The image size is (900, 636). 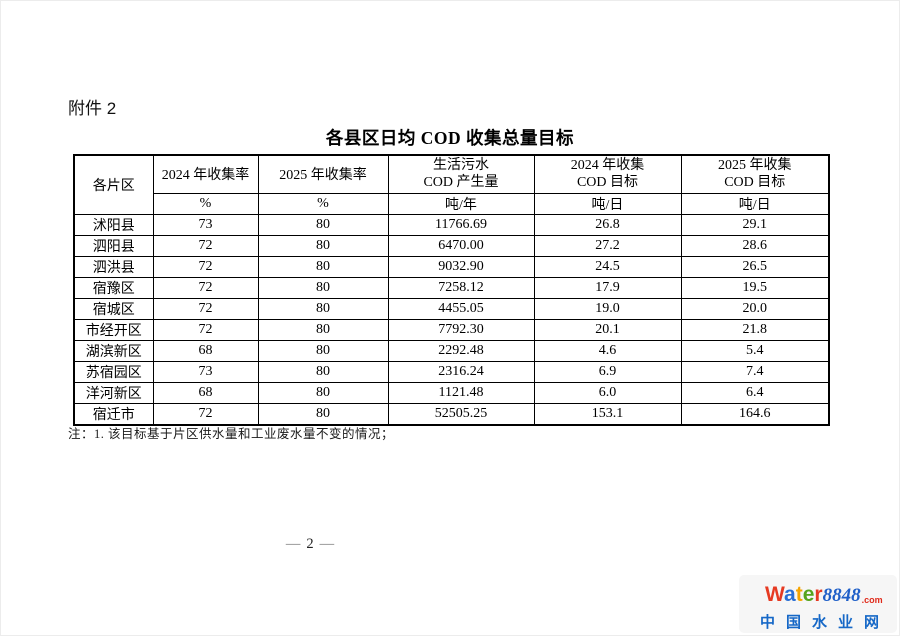 What do you see at coordinates (607, 350) in the screenshot?
I see `target-2024-cell: 4.6` at bounding box center [607, 350].